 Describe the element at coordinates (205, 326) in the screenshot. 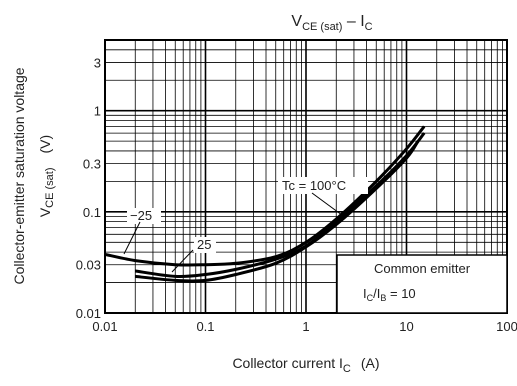

I see `x-tick-label: 0.1` at that location.